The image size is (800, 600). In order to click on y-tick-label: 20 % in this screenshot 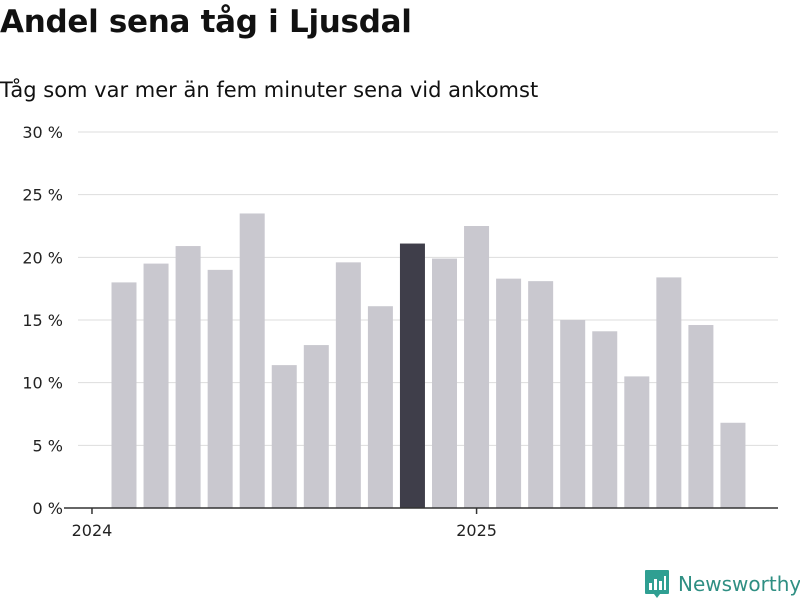, I will do `click(42, 257)`.